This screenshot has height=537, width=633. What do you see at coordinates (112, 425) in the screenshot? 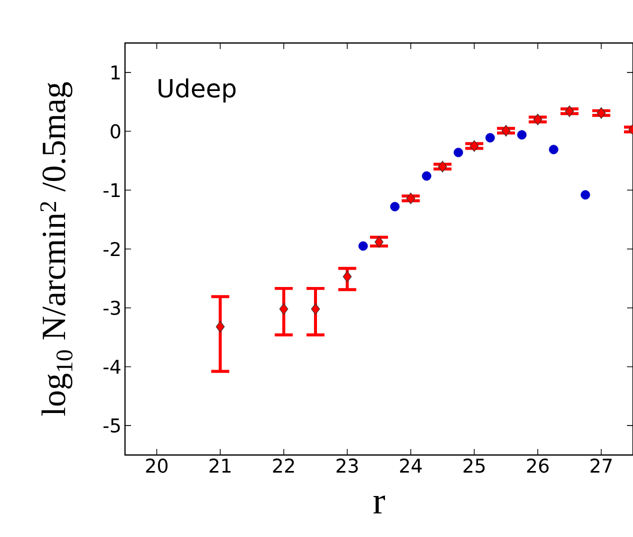
I see `y-tick-label: -5` at bounding box center [112, 425].